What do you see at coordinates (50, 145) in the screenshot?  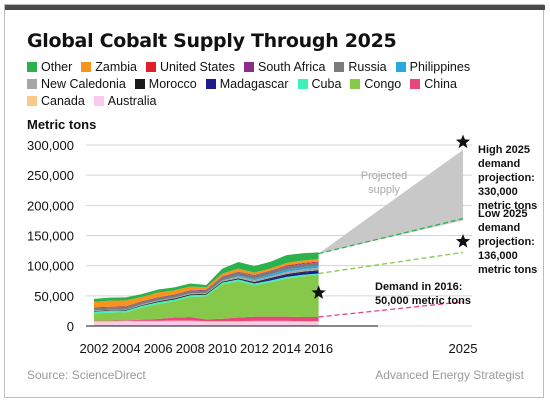 I see `y-tick-label: 300,000` at bounding box center [50, 145].